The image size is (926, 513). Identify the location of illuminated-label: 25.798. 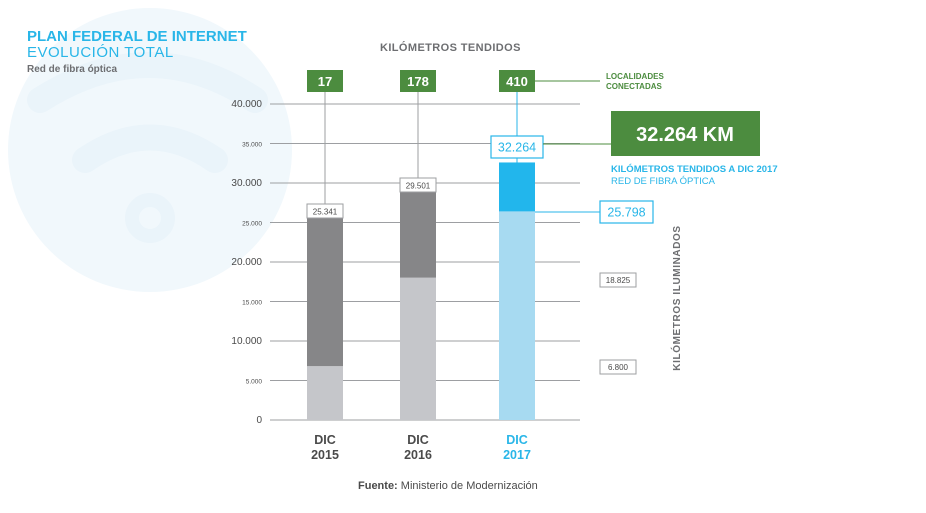
(626, 213).